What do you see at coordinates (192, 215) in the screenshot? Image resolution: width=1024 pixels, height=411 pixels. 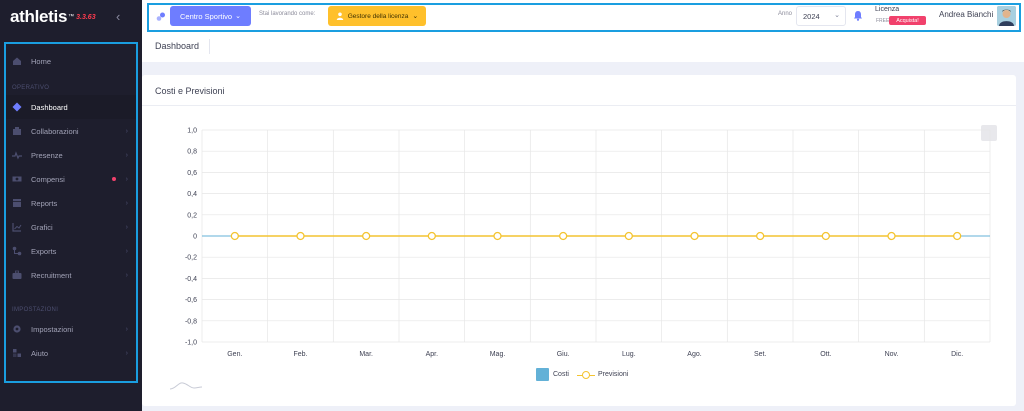 I see `y-tick-label: 0,2` at bounding box center [192, 215].